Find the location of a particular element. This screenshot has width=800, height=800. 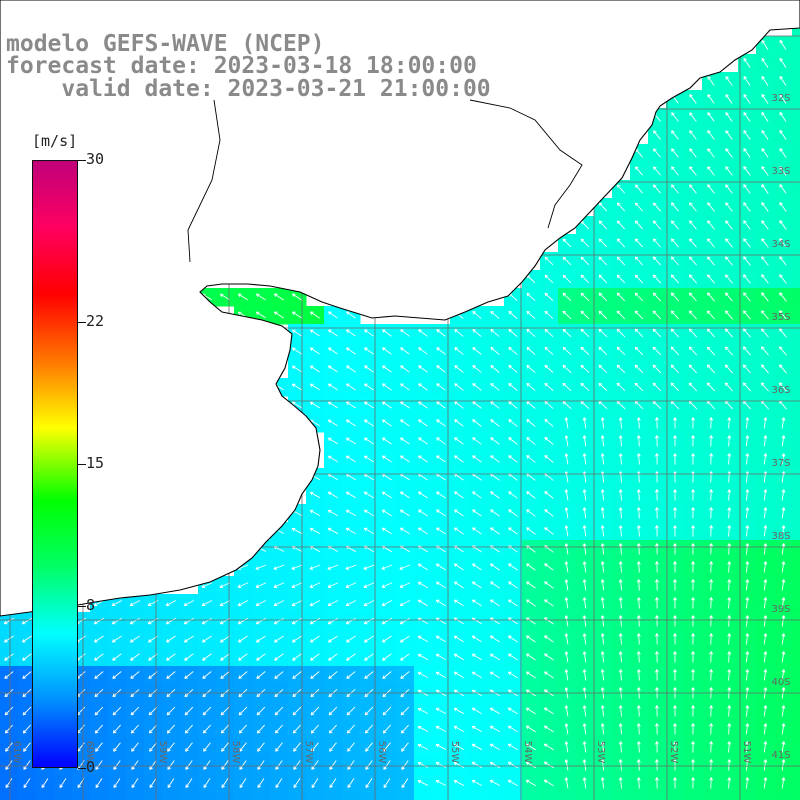

latitude-label: 33S is located at coordinates (780, 171).